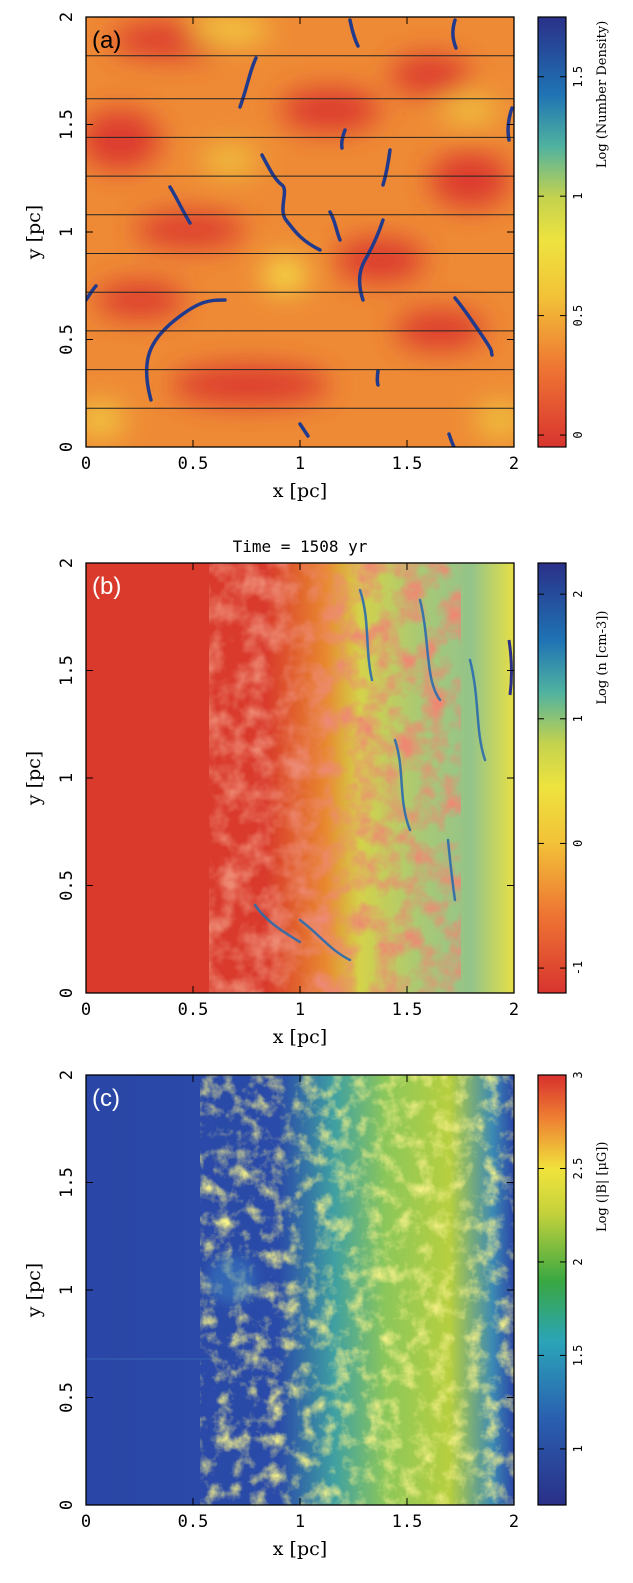  I want to click on panel-0-cbar-ticklabel-0: 0, so click(578, 434).